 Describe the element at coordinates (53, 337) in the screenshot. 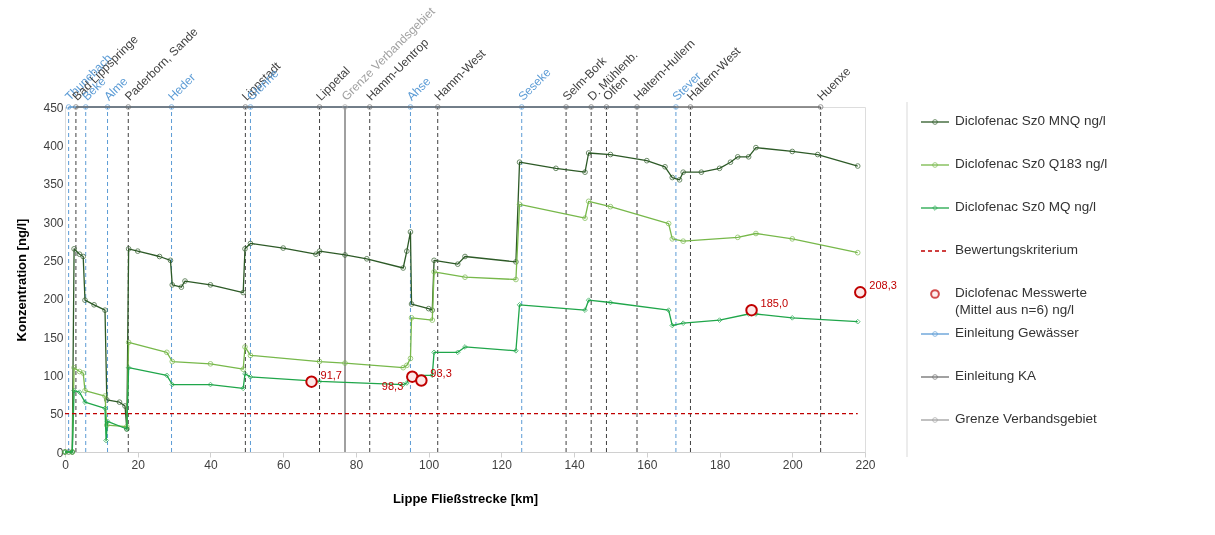

I see `y-tick-label: 150` at that location.